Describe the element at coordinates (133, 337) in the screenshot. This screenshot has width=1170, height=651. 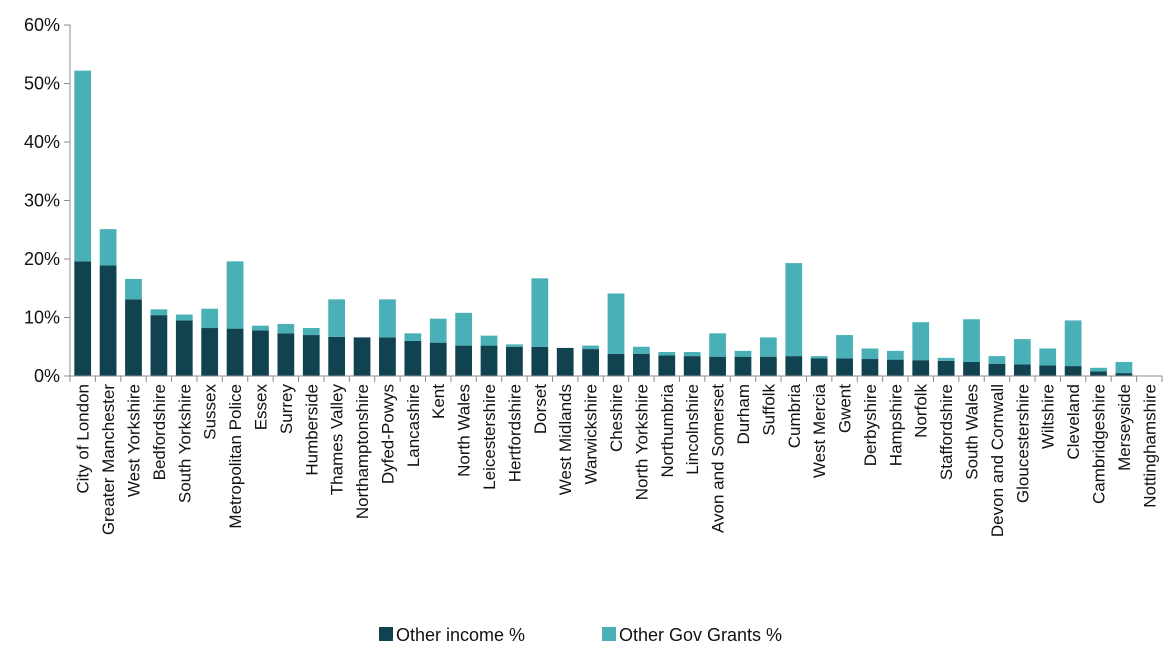
I see `bar-other-income-west-yorkshire` at that location.